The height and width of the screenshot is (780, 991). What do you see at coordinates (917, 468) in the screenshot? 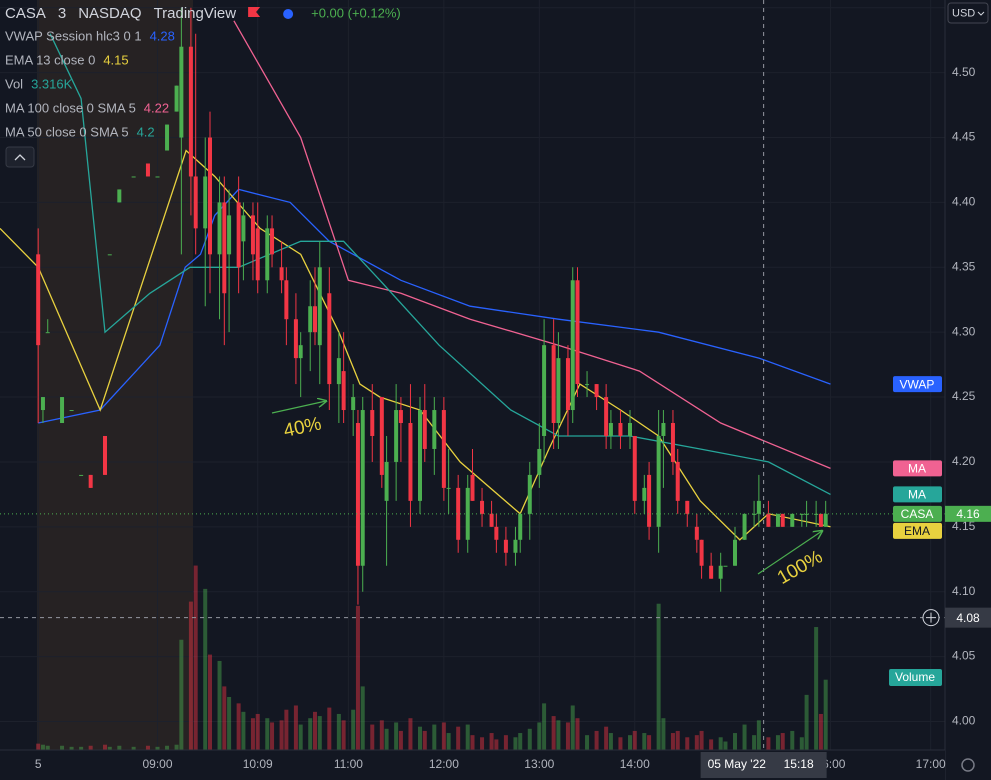
I see `series-tag` at bounding box center [917, 468].